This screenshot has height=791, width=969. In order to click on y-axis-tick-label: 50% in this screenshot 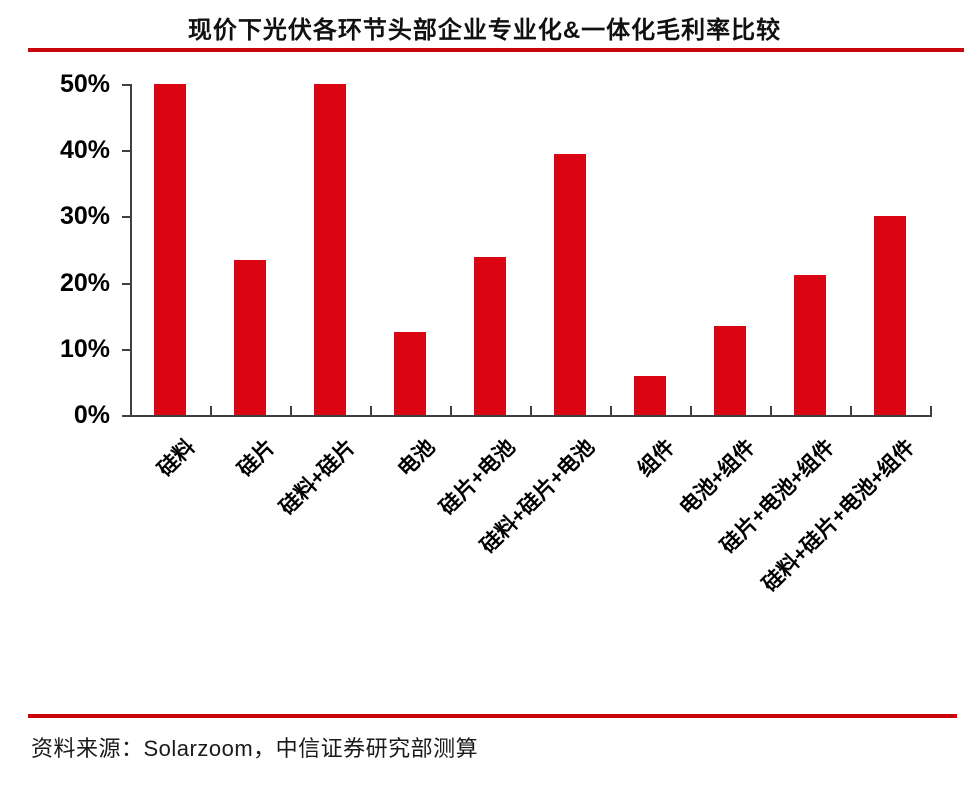, I will do `click(84, 84)`.